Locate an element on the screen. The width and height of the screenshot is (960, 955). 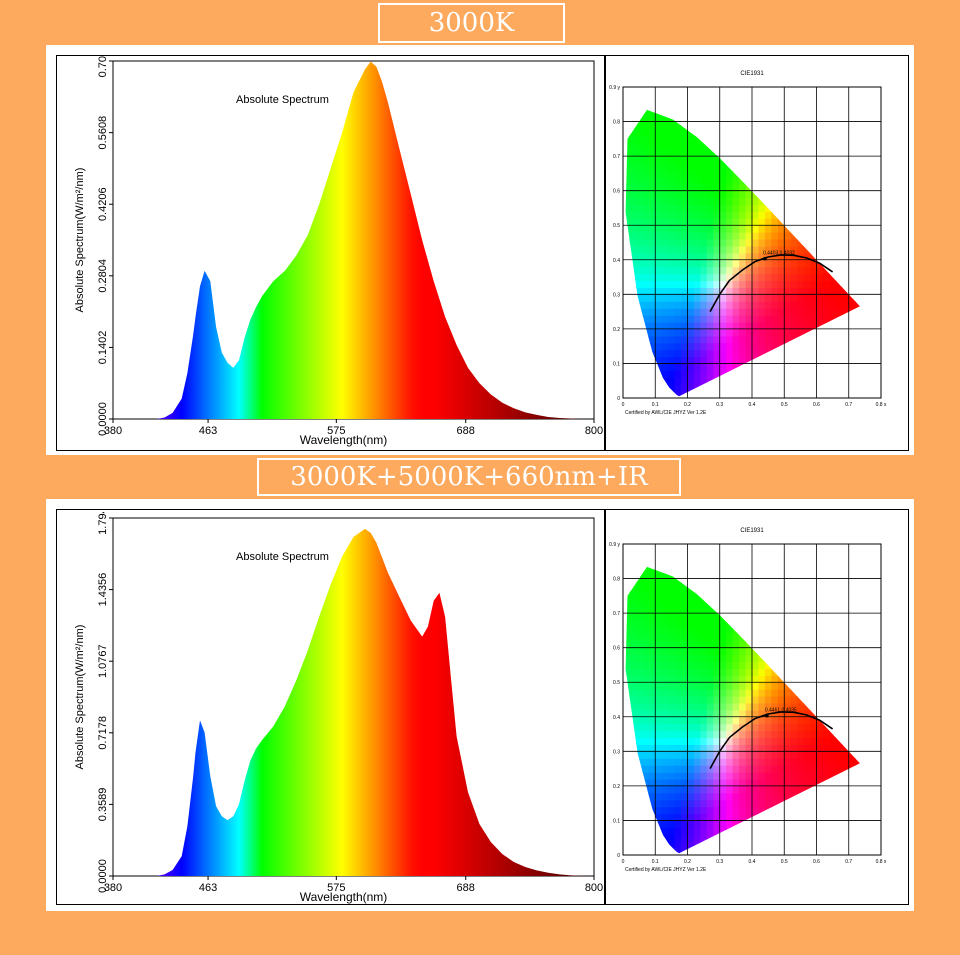
cie-x-tick-label: 0.5 is located at coordinates (784, 862).